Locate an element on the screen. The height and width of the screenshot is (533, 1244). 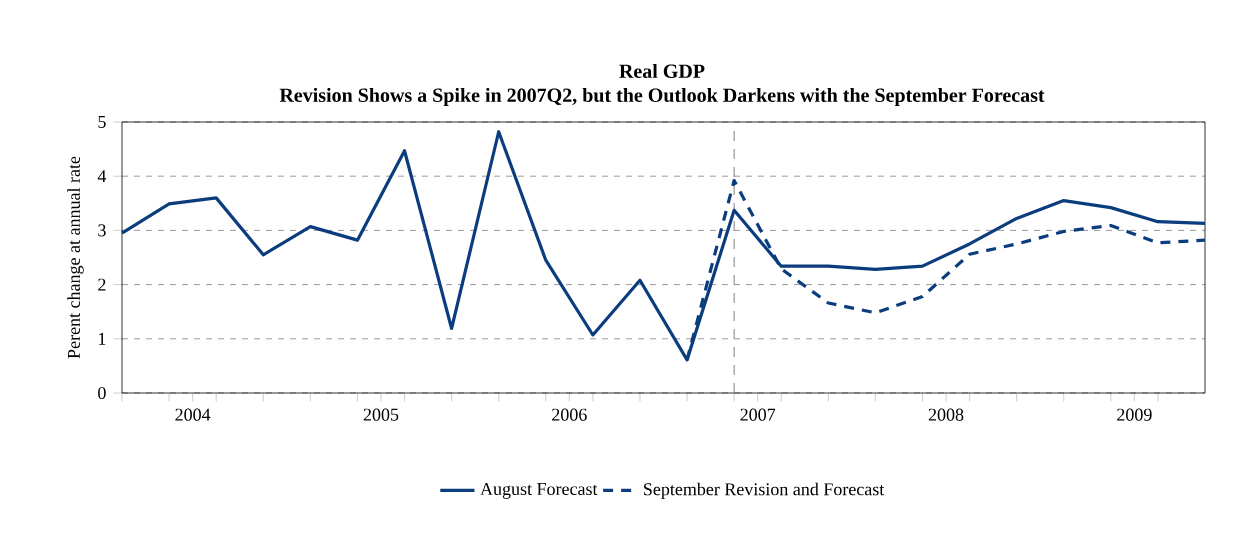
y-tick-label: 1 is located at coordinates (102, 338).